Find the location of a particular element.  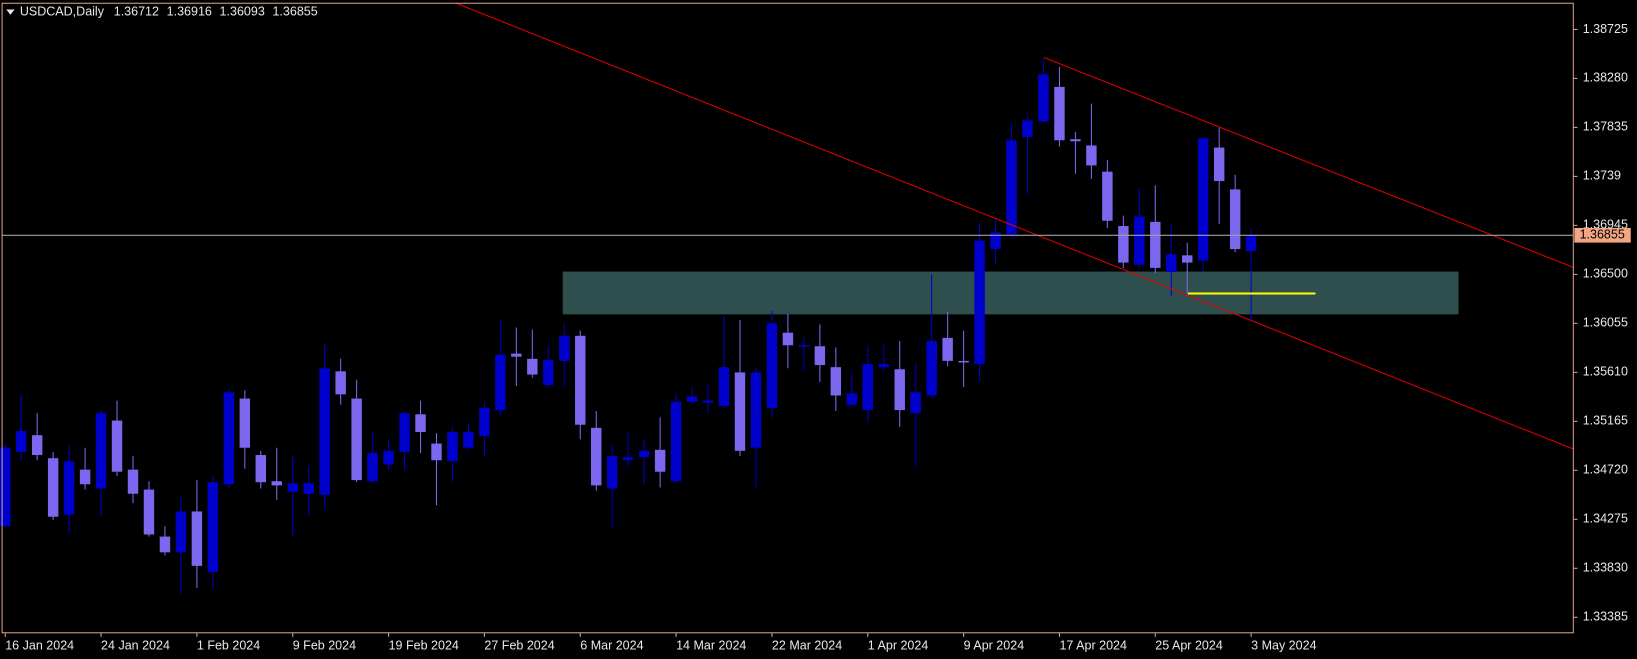

y-tick-label: 1.34275 is located at coordinates (1605, 519).